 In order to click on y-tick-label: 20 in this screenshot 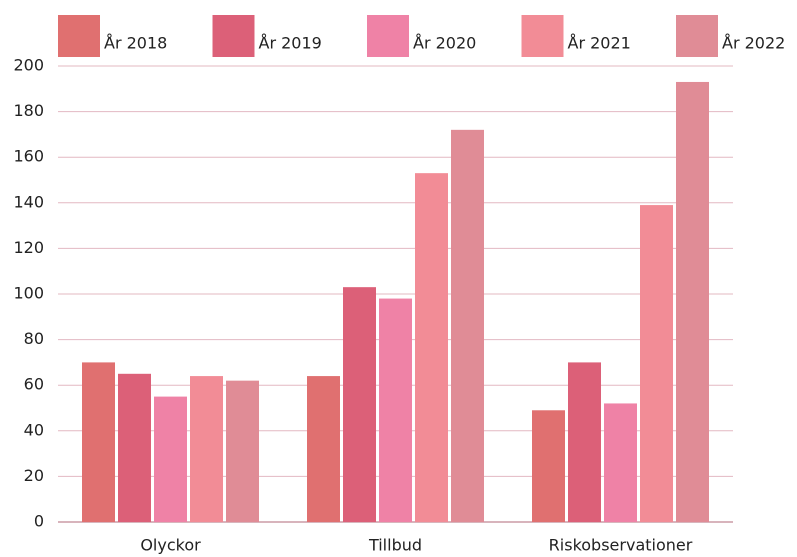, I will do `click(34, 475)`.